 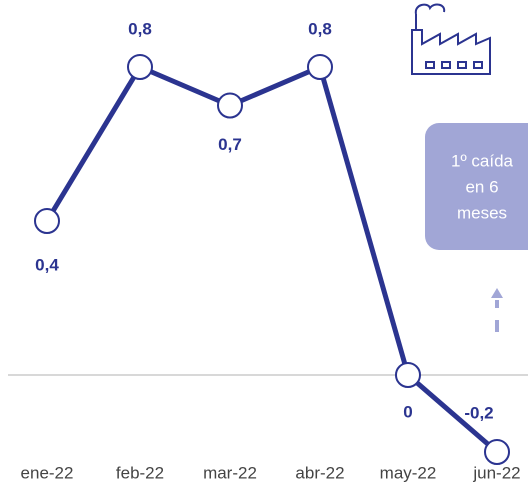 I want to click on x-tick-label: ene-22, so click(x=47, y=472).